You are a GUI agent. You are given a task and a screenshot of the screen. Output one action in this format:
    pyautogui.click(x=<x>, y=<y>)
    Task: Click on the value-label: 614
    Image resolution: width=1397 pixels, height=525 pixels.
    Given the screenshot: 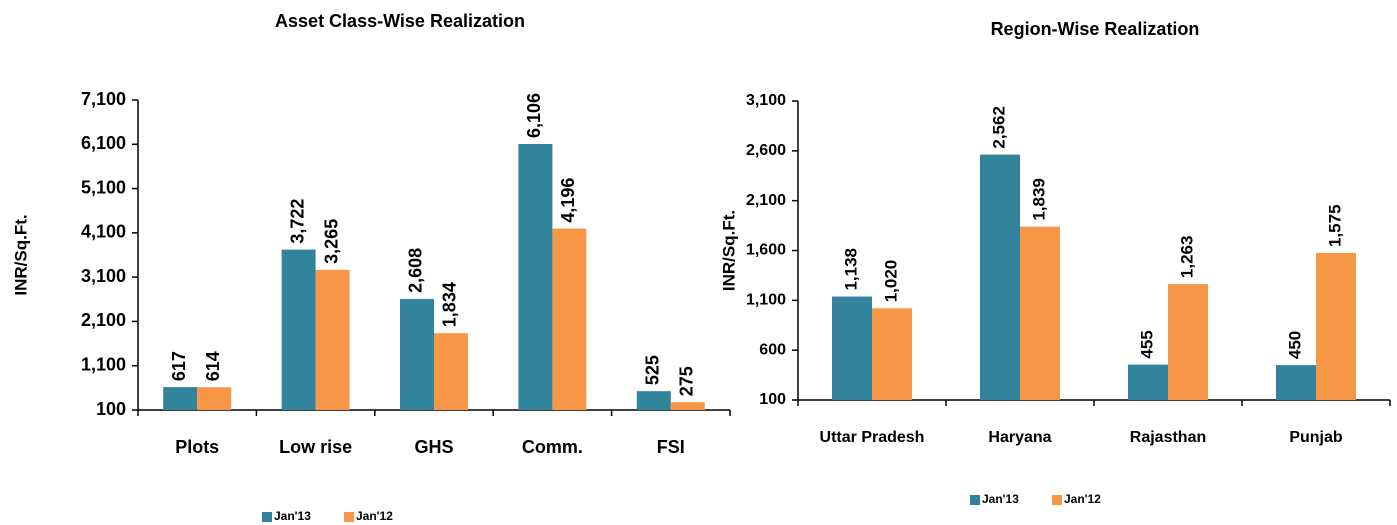 What is the action you would take?
    pyautogui.click(x=213, y=366)
    